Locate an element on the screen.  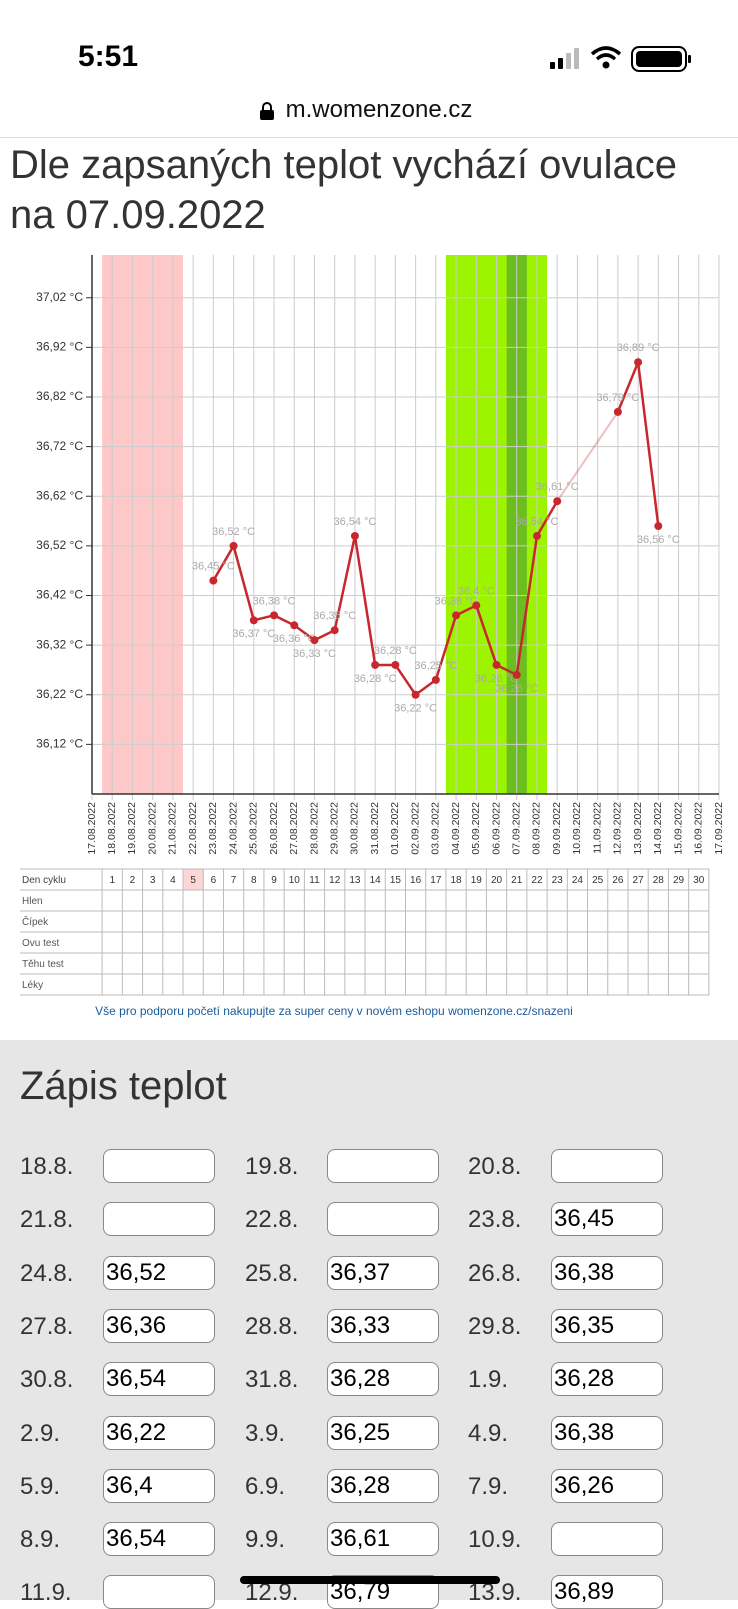
data-label: 36,36 °C is located at coordinates (294, 639).